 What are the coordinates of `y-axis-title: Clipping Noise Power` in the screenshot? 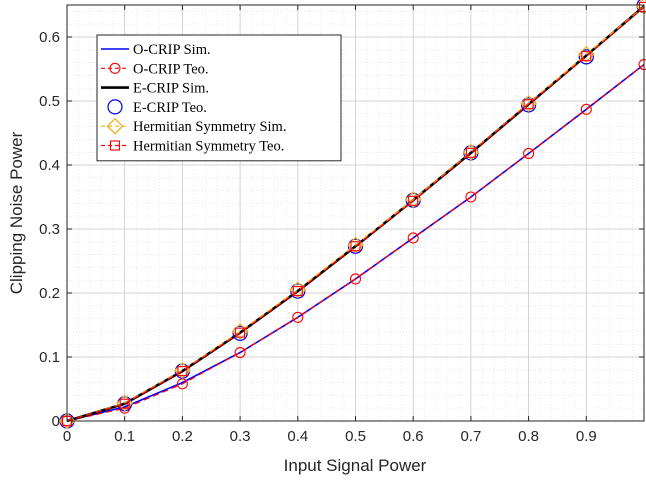 It's located at (16, 212).